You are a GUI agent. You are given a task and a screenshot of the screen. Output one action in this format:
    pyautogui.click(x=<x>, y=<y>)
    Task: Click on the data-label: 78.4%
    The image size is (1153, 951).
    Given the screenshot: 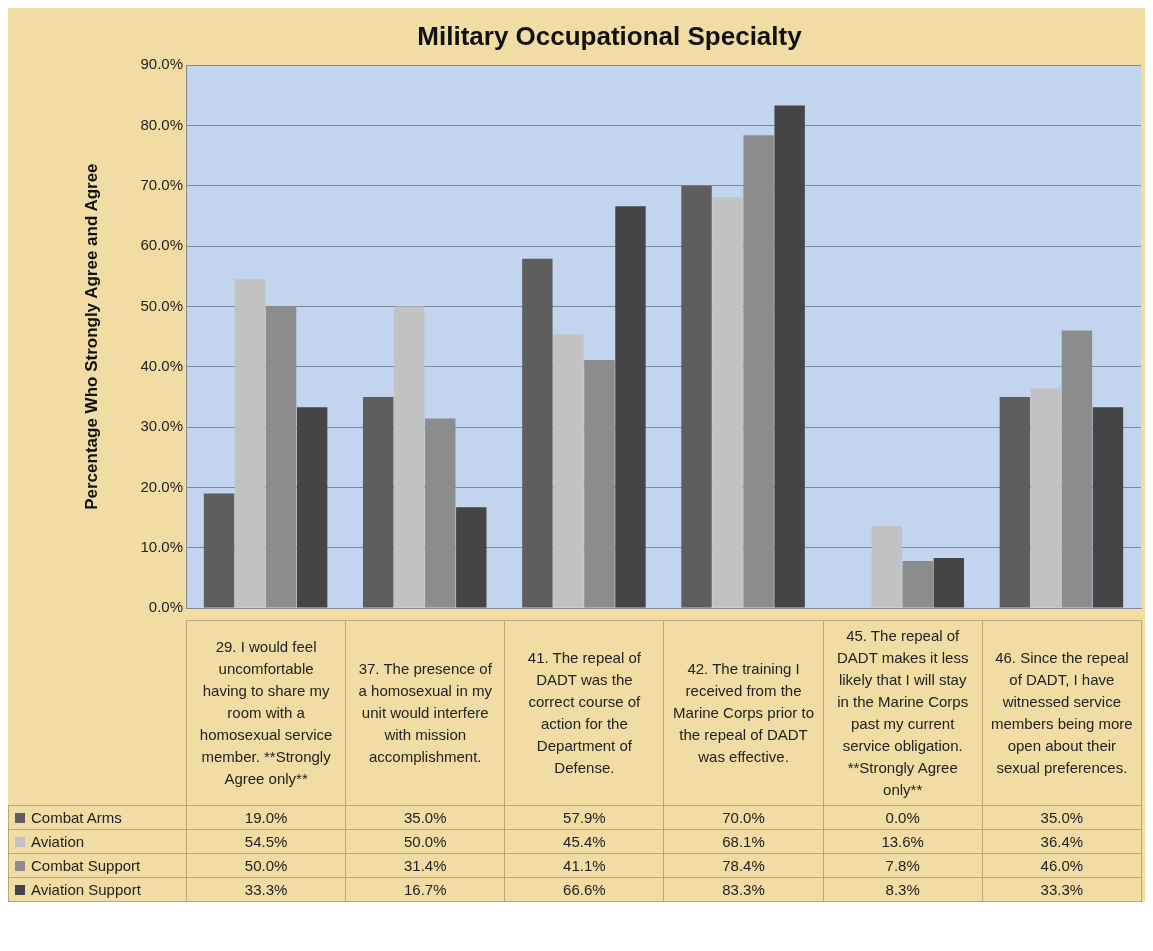 What is the action you would take?
    pyautogui.click(x=743, y=865)
    